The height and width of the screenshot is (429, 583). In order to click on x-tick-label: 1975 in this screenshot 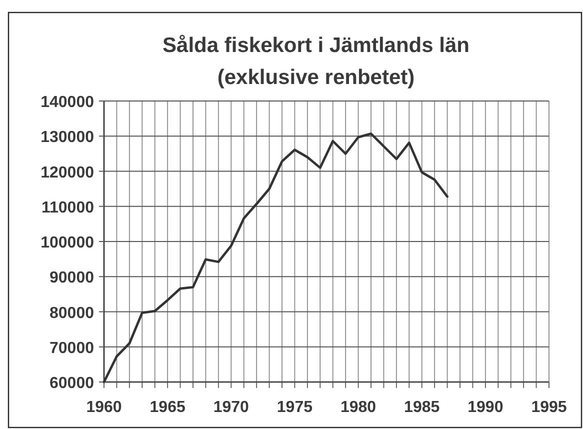, I will do `click(294, 407)`.